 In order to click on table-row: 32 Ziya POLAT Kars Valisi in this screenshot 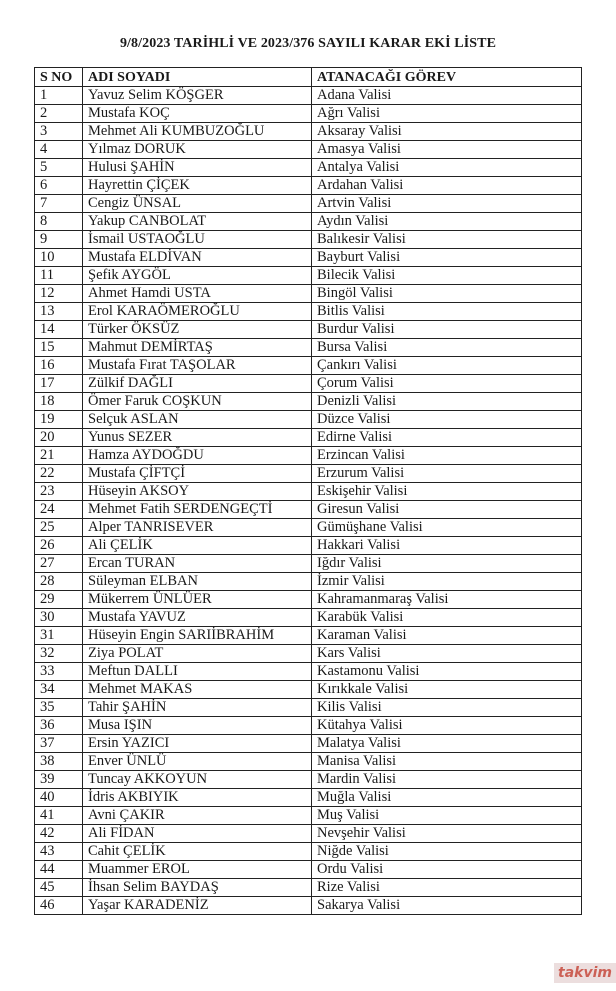, I will do `click(308, 653)`.